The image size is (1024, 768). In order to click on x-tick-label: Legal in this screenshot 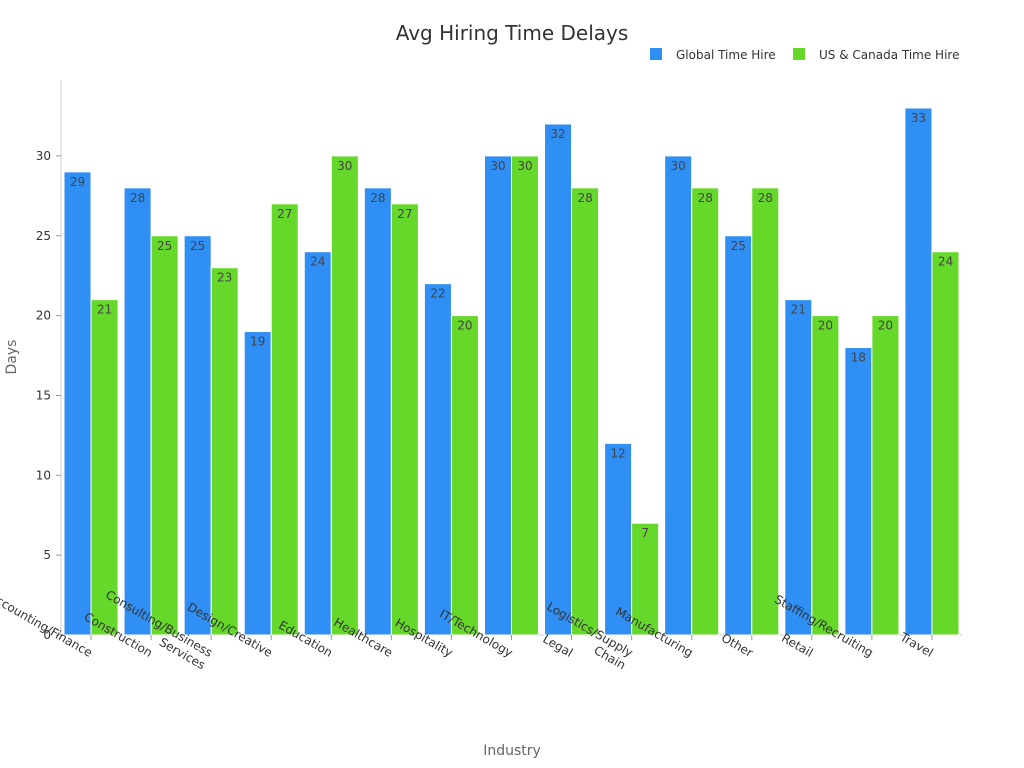, I will do `click(557, 646)`.